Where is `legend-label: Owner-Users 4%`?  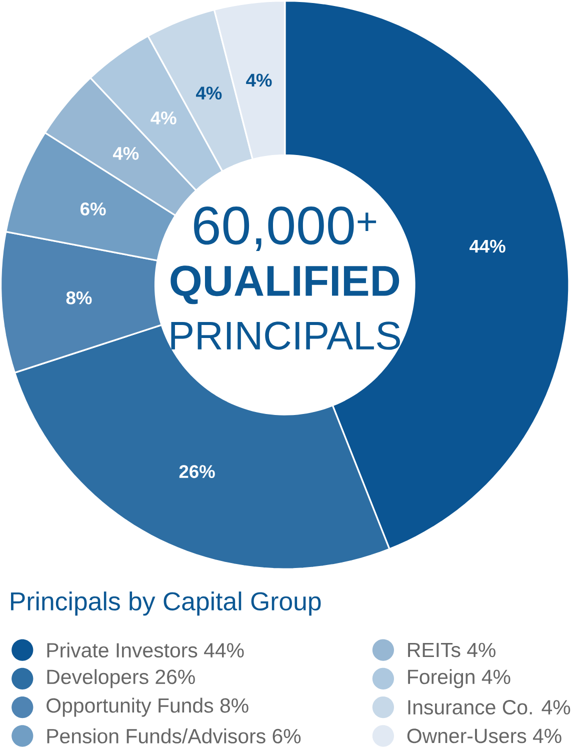
legend-label: Owner-Users 4% is located at coordinates (484, 736).